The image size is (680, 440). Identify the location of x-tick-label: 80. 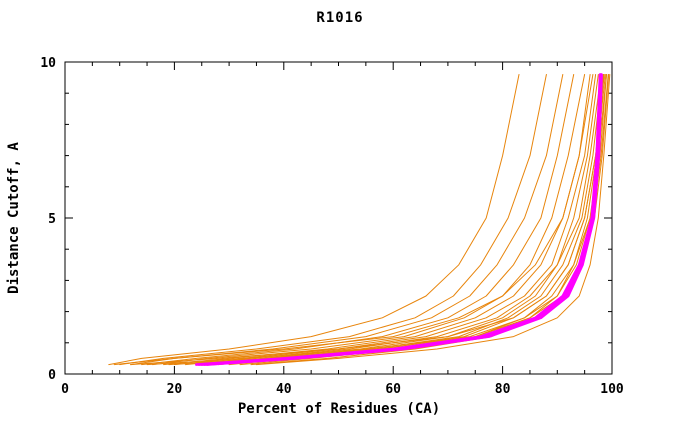
(503, 389).